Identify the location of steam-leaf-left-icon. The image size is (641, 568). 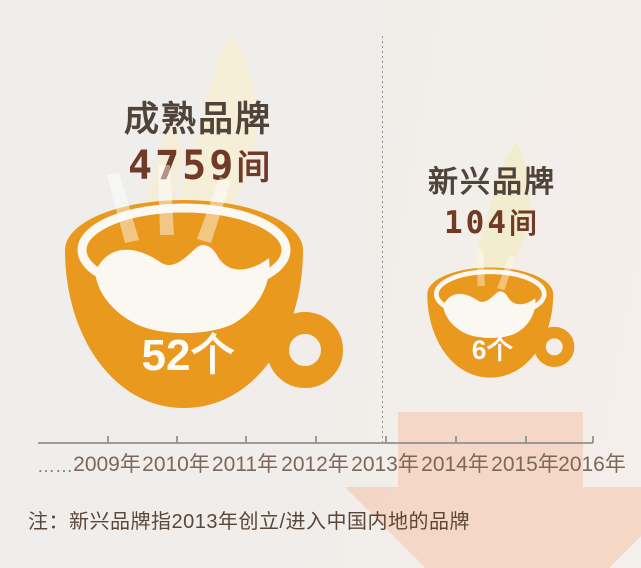
(218, 133).